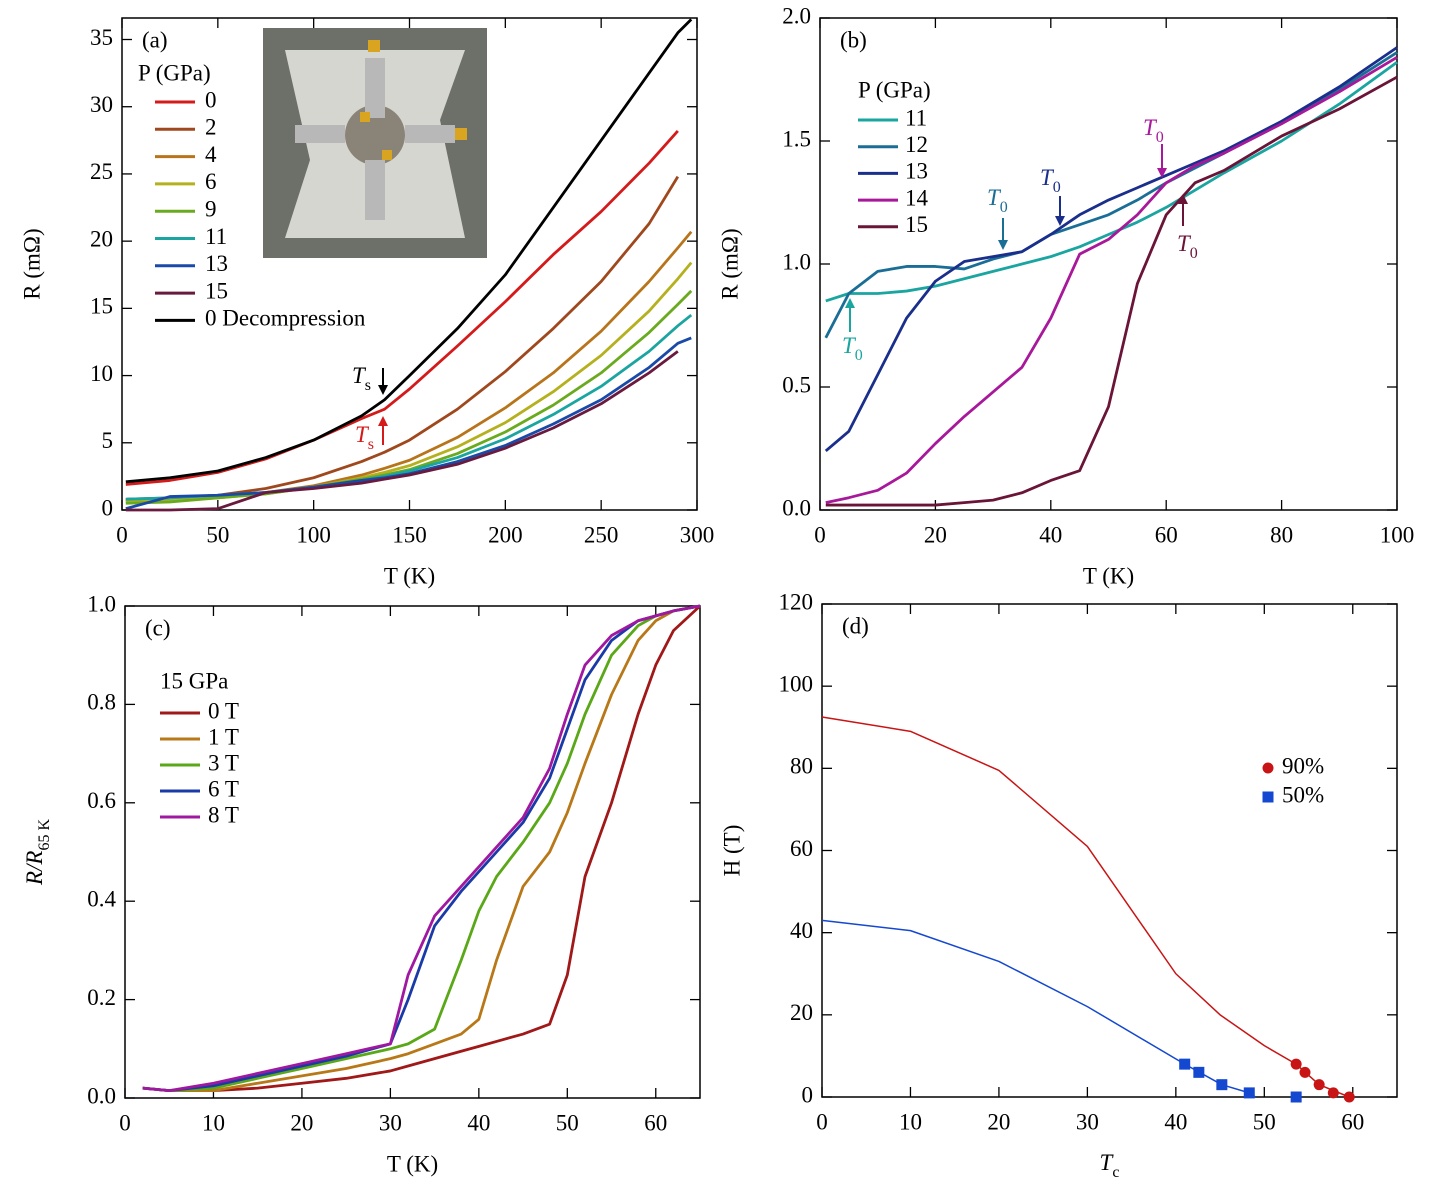 This screenshot has height=1196, width=1431. What do you see at coordinates (1303, 765) in the screenshot?
I see `legend-label: 90%` at bounding box center [1303, 765].